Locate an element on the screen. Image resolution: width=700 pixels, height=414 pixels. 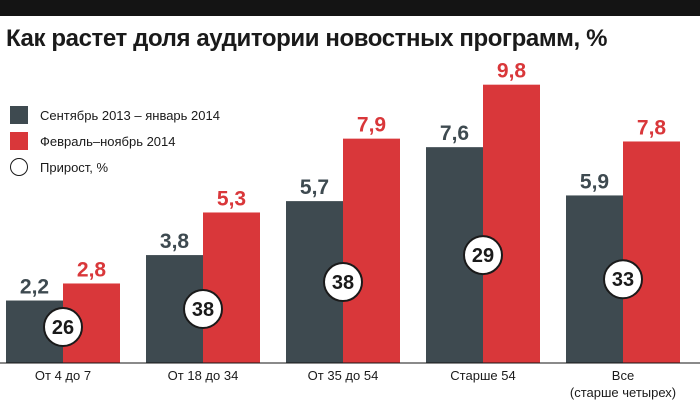
legend-label-growth: Прирост, % is located at coordinates (74, 167).